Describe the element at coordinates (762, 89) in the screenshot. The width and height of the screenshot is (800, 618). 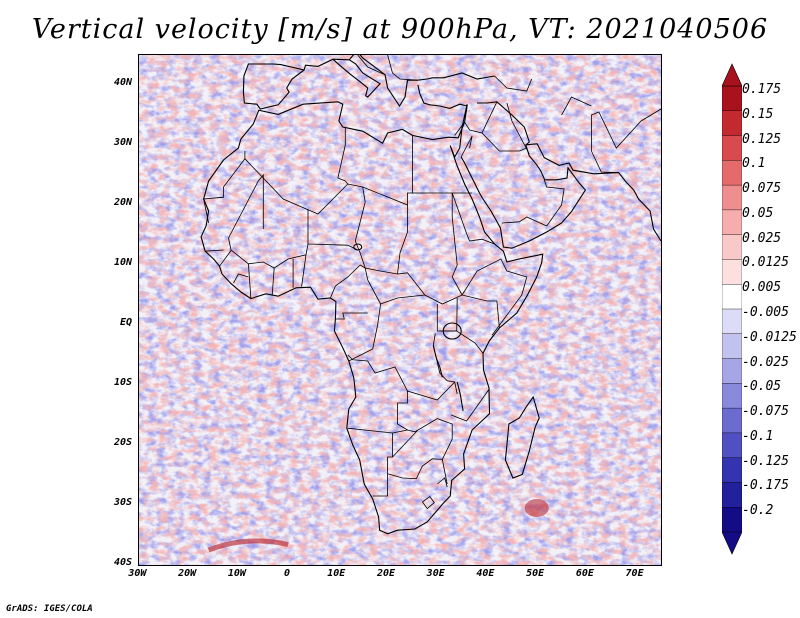
I see `colorbar-label: 0.175` at that location.